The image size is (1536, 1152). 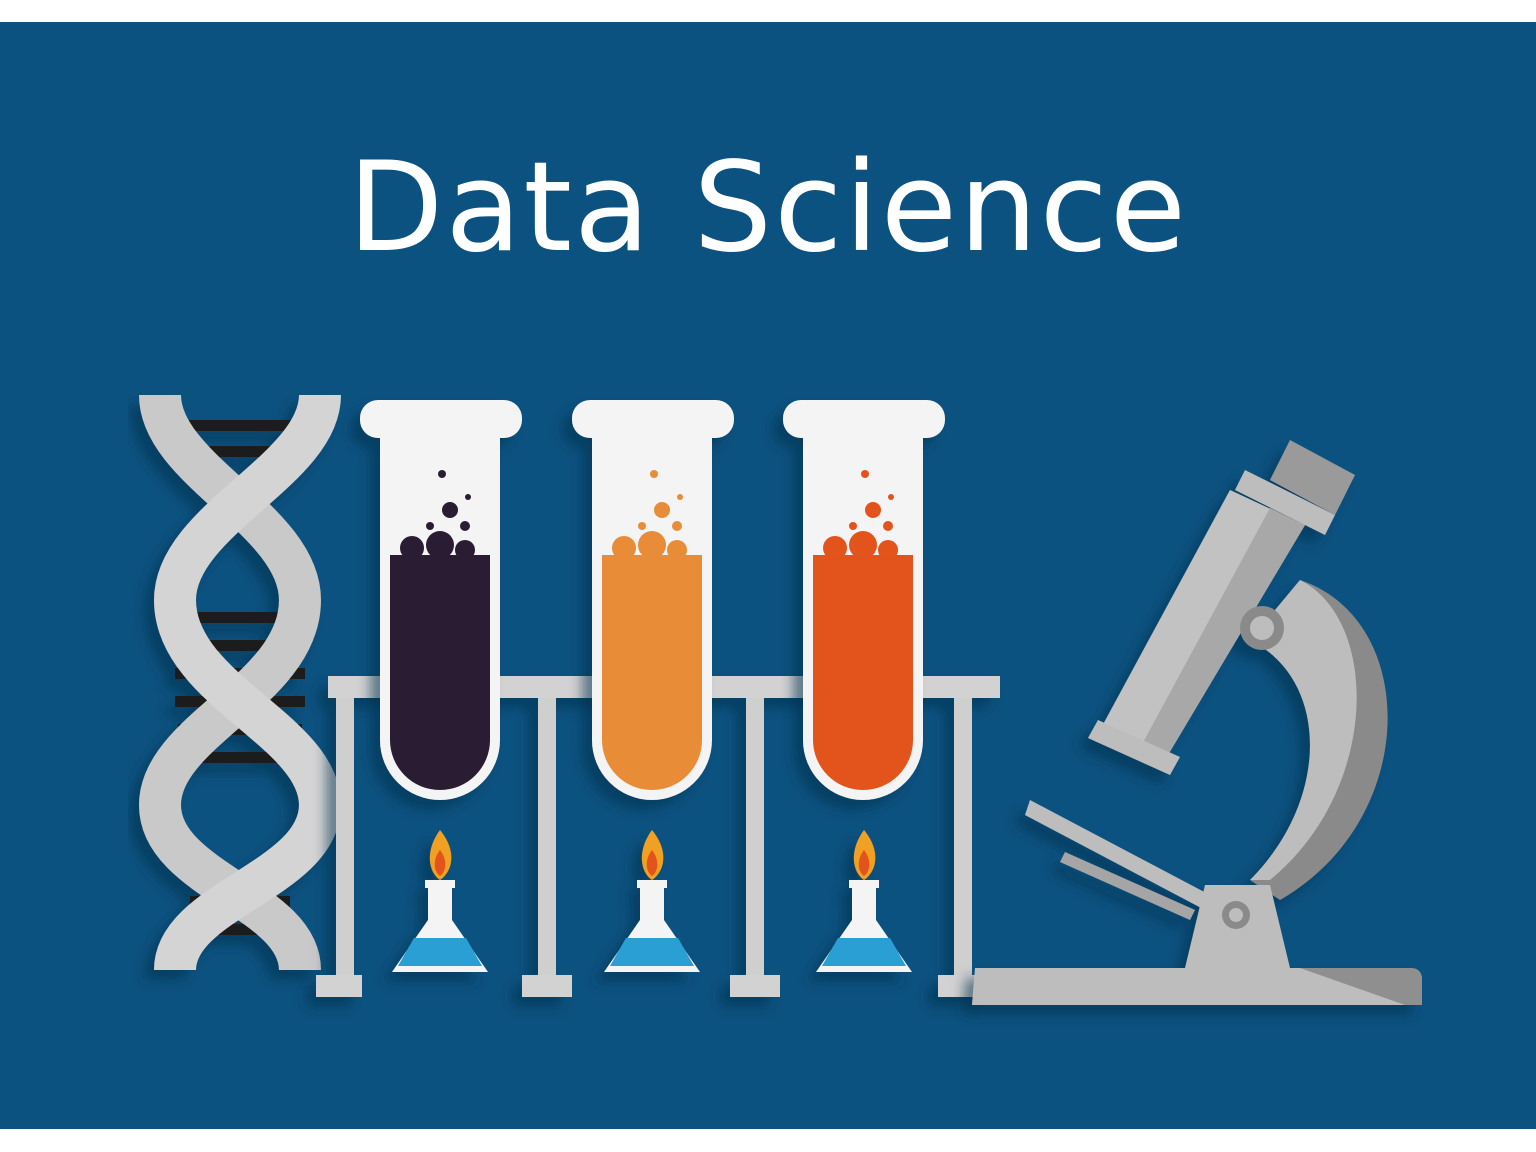 What do you see at coordinates (1197, 722) in the screenshot?
I see `microscope-icon` at bounding box center [1197, 722].